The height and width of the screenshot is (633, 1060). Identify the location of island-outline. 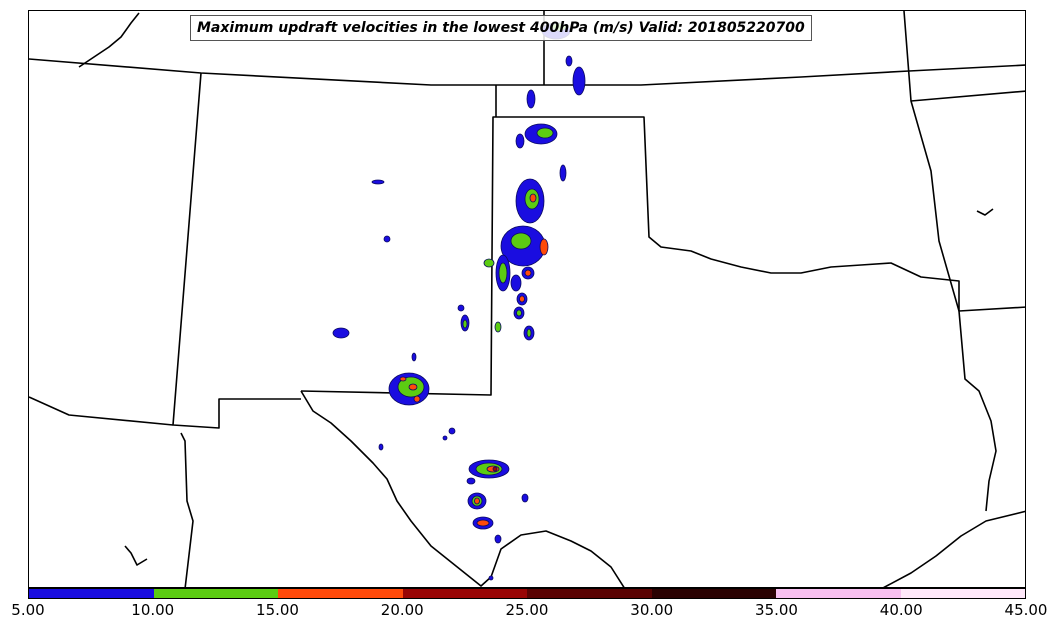
(985, 212).